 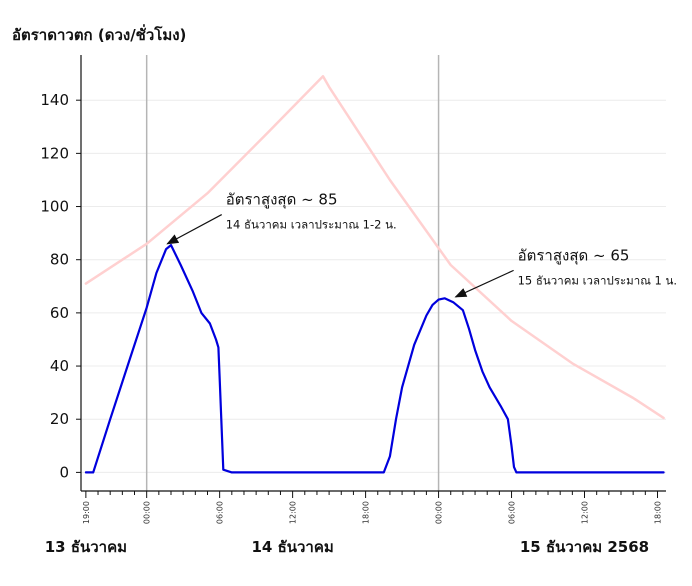 What do you see at coordinates (282, 200) in the screenshot?
I see `peak-annotation-title: อัตราสูงสุด ~ 85` at bounding box center [282, 200].